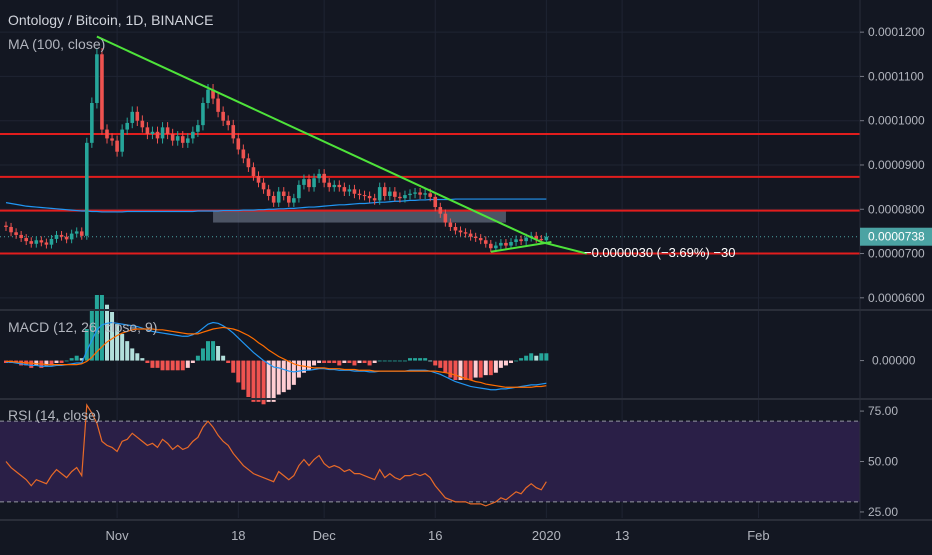 Image resolution: width=932 pixels, height=555 pixels. Describe the element at coordinates (359, 216) in the screenshot. I see `supply-zone` at that location.